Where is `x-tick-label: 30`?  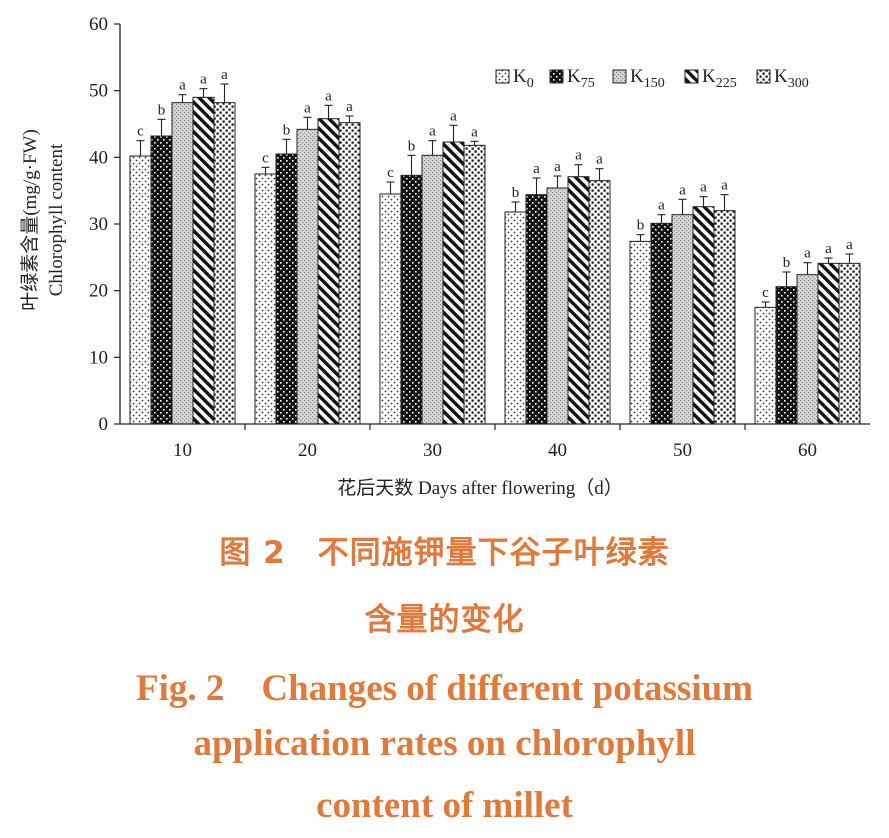 x-tick-label: 30 is located at coordinates (432, 450).